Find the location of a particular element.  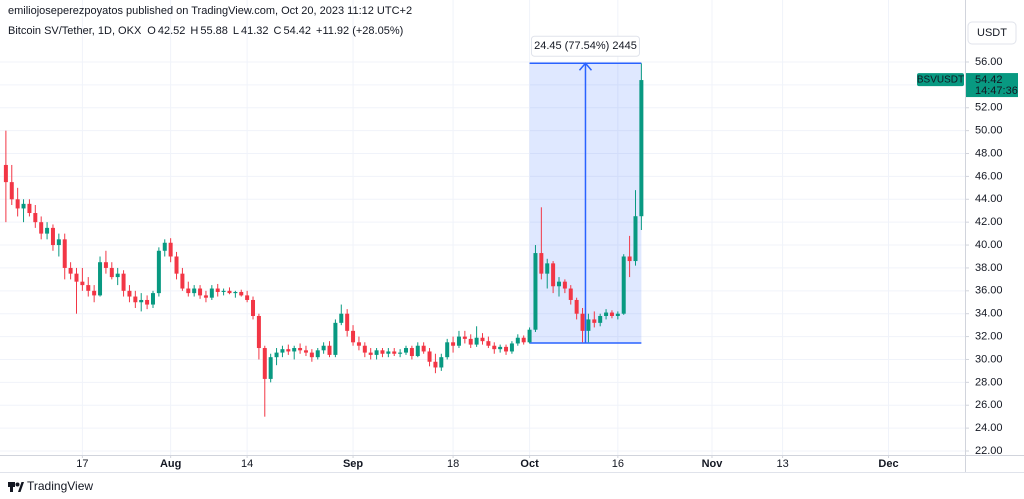

x-tick-label: Sep is located at coordinates (353, 464).